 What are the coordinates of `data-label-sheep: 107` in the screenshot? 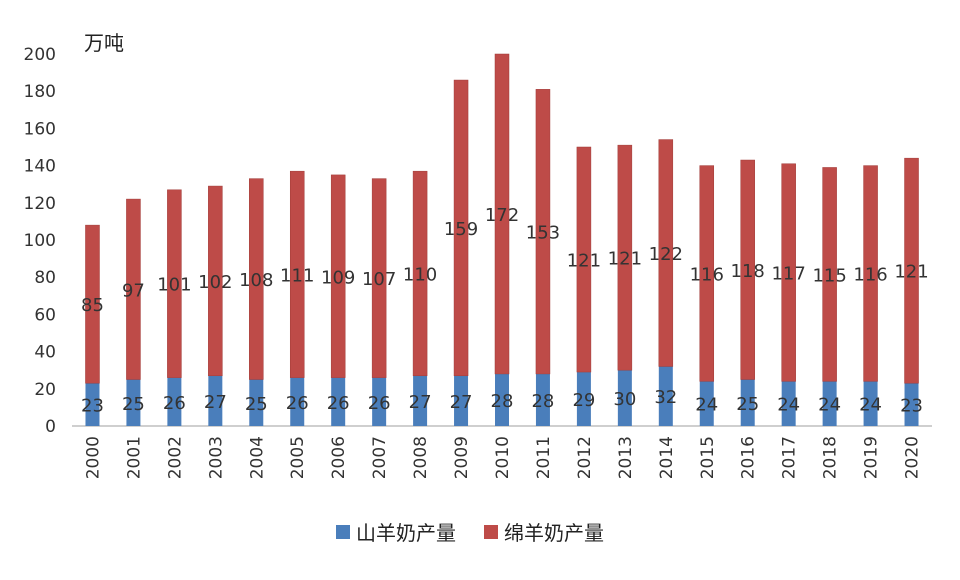 It's located at (379, 279).